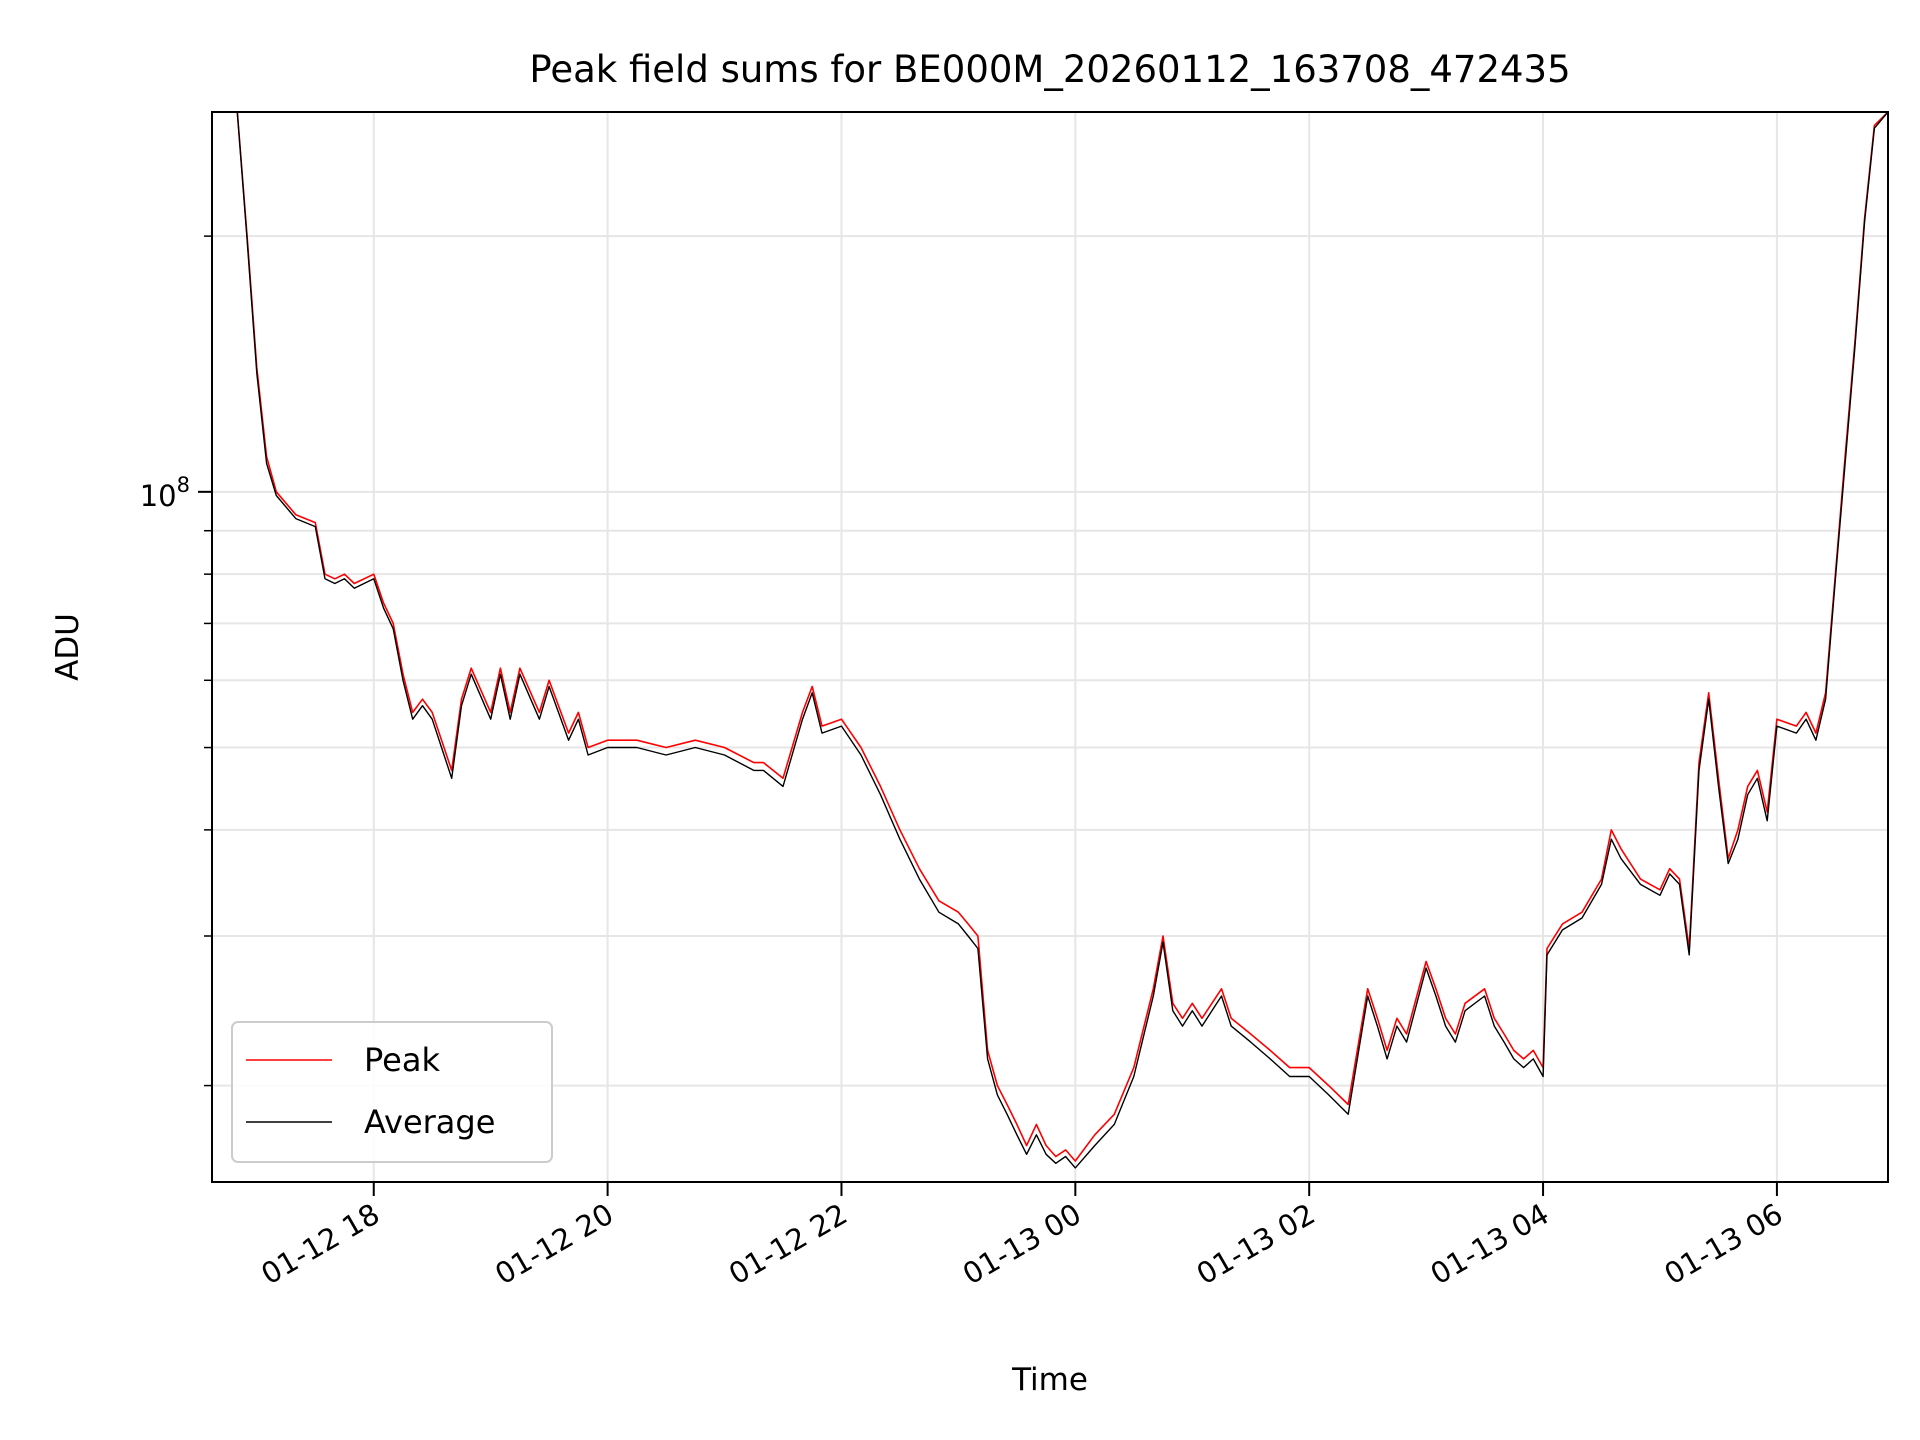 This screenshot has width=1920, height=1440. I want to click on legend-box, so click(392, 1092).